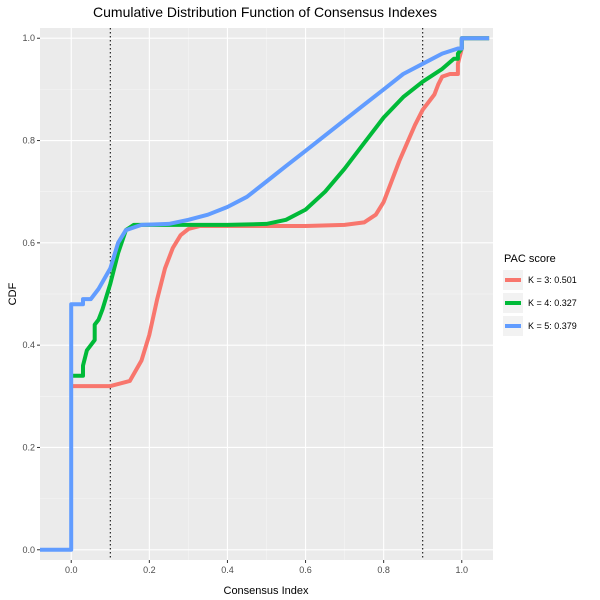 This screenshot has height=600, width=600. What do you see at coordinates (28, 550) in the screenshot?
I see `y-tick-label: 0.0` at bounding box center [28, 550].